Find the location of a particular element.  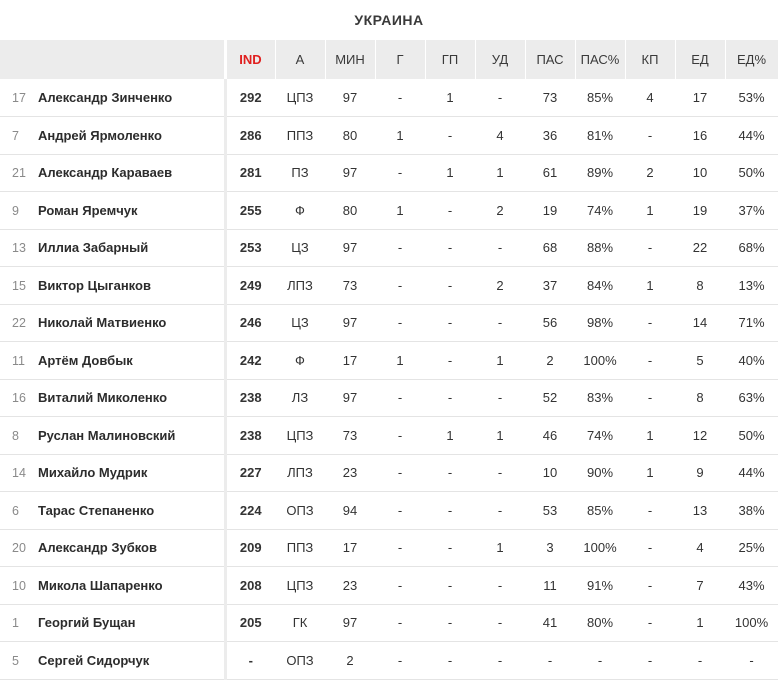

ind-cell: 255 is located at coordinates (250, 210).